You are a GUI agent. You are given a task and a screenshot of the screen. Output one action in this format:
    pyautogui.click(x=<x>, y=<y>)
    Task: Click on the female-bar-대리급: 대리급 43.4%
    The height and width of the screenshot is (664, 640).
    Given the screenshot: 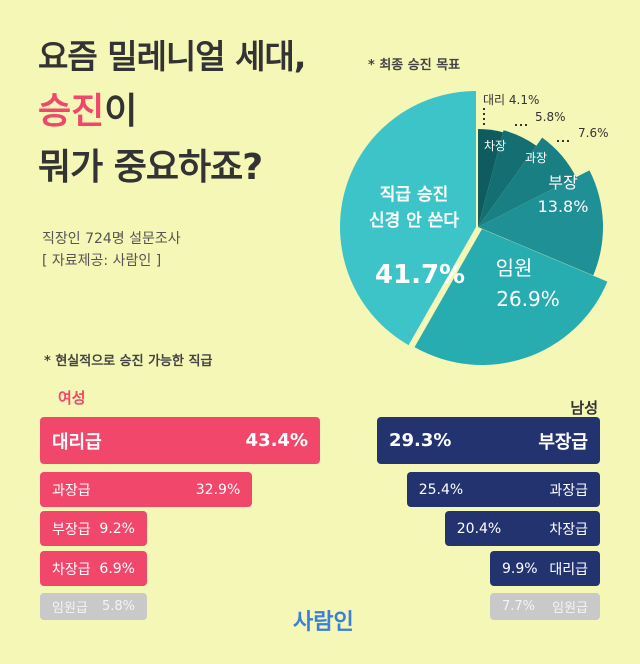 What is the action you would take?
    pyautogui.click(x=180, y=440)
    